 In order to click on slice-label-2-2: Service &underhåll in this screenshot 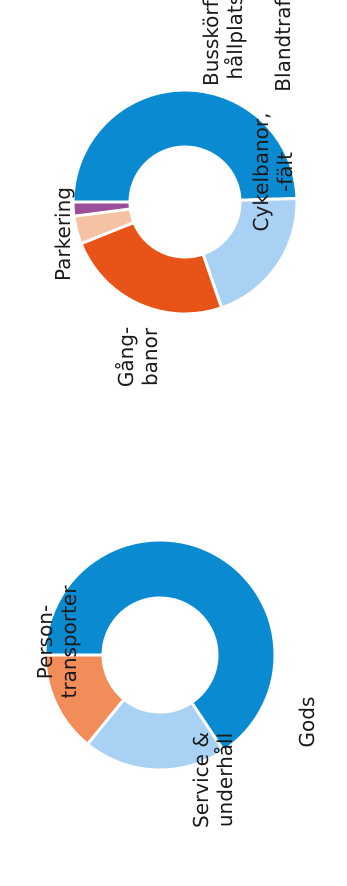, I will do `click(213, 780)`.